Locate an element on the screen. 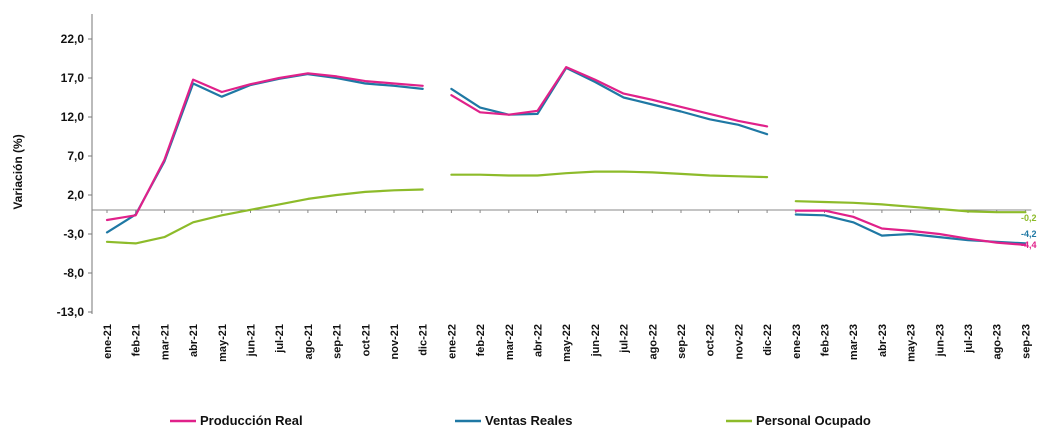  x-tick-label: mar-23 is located at coordinates (854, 342).